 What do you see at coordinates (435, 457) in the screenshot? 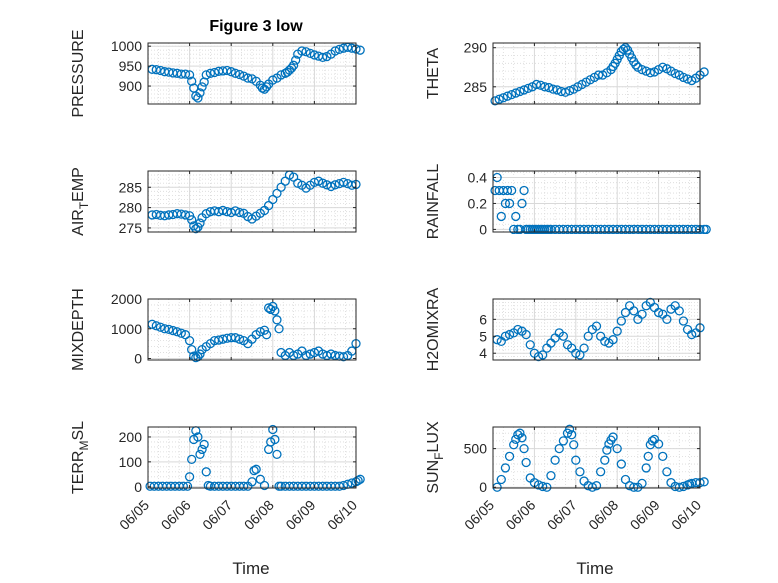
I see `y-axis-label-sun-flux: SUNFLUX` at bounding box center [435, 457].